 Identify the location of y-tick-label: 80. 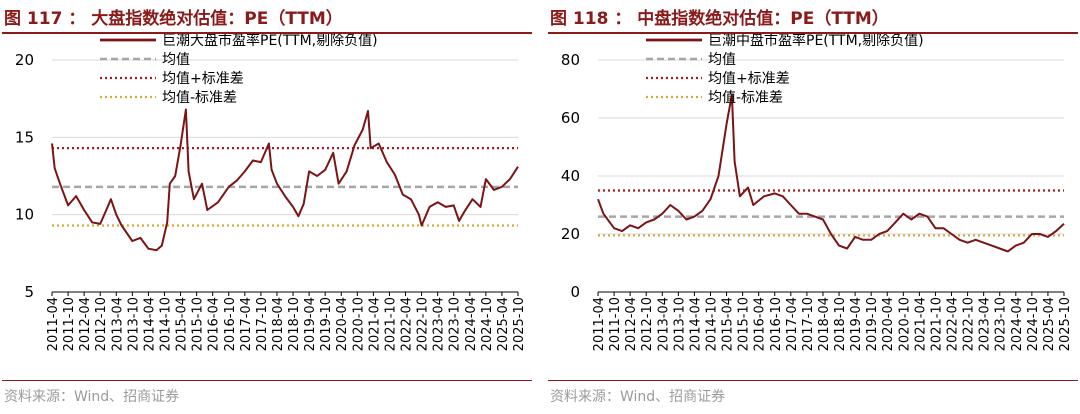
(570, 60).